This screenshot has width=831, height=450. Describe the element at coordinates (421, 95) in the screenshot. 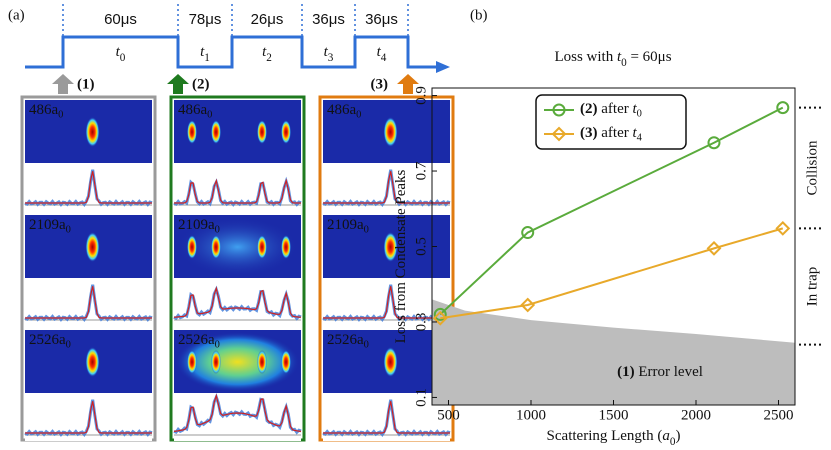

I see `y-tick-label: 0.9` at that location.